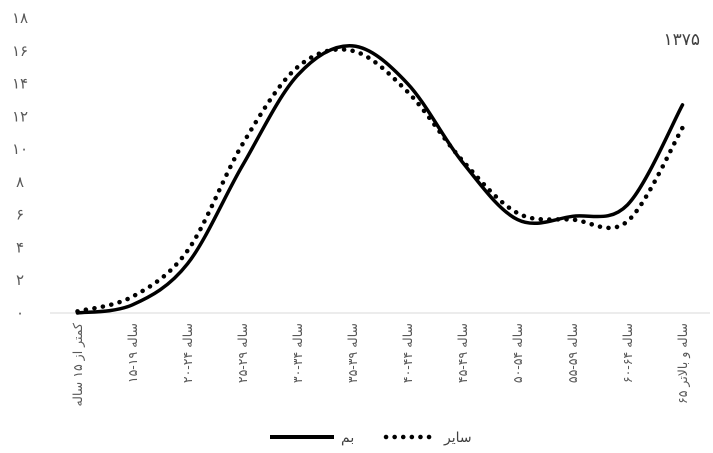 Image resolution: width=713 pixels, height=453 pixels. I want to click on y-tick-label: ۰, so click(20, 313).